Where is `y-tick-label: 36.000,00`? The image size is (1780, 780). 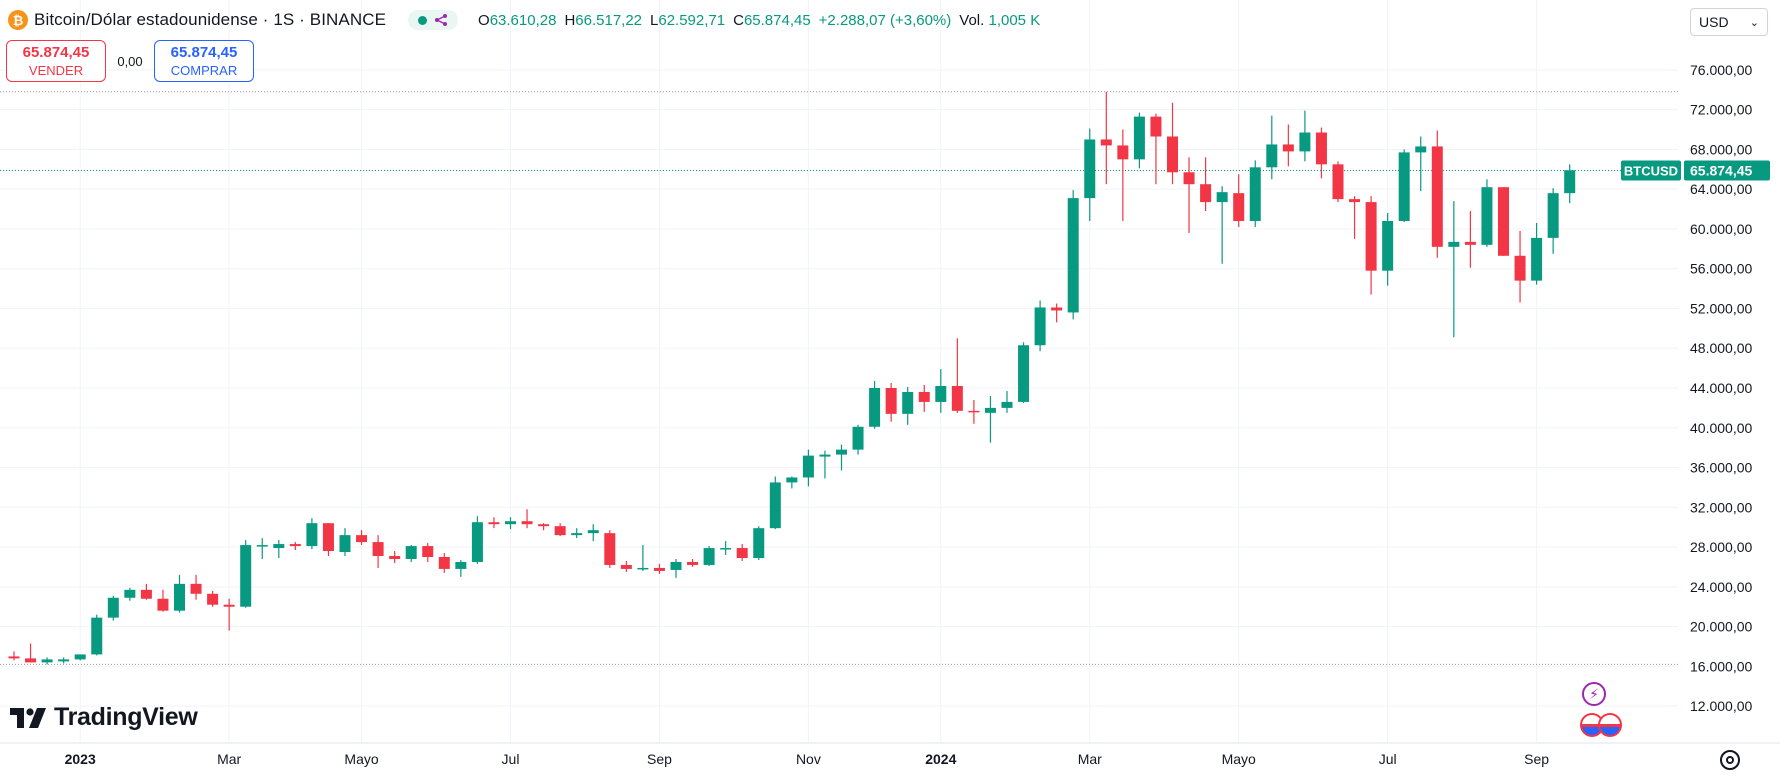
y-tick-label: 36.000,00 is located at coordinates (1721, 468).